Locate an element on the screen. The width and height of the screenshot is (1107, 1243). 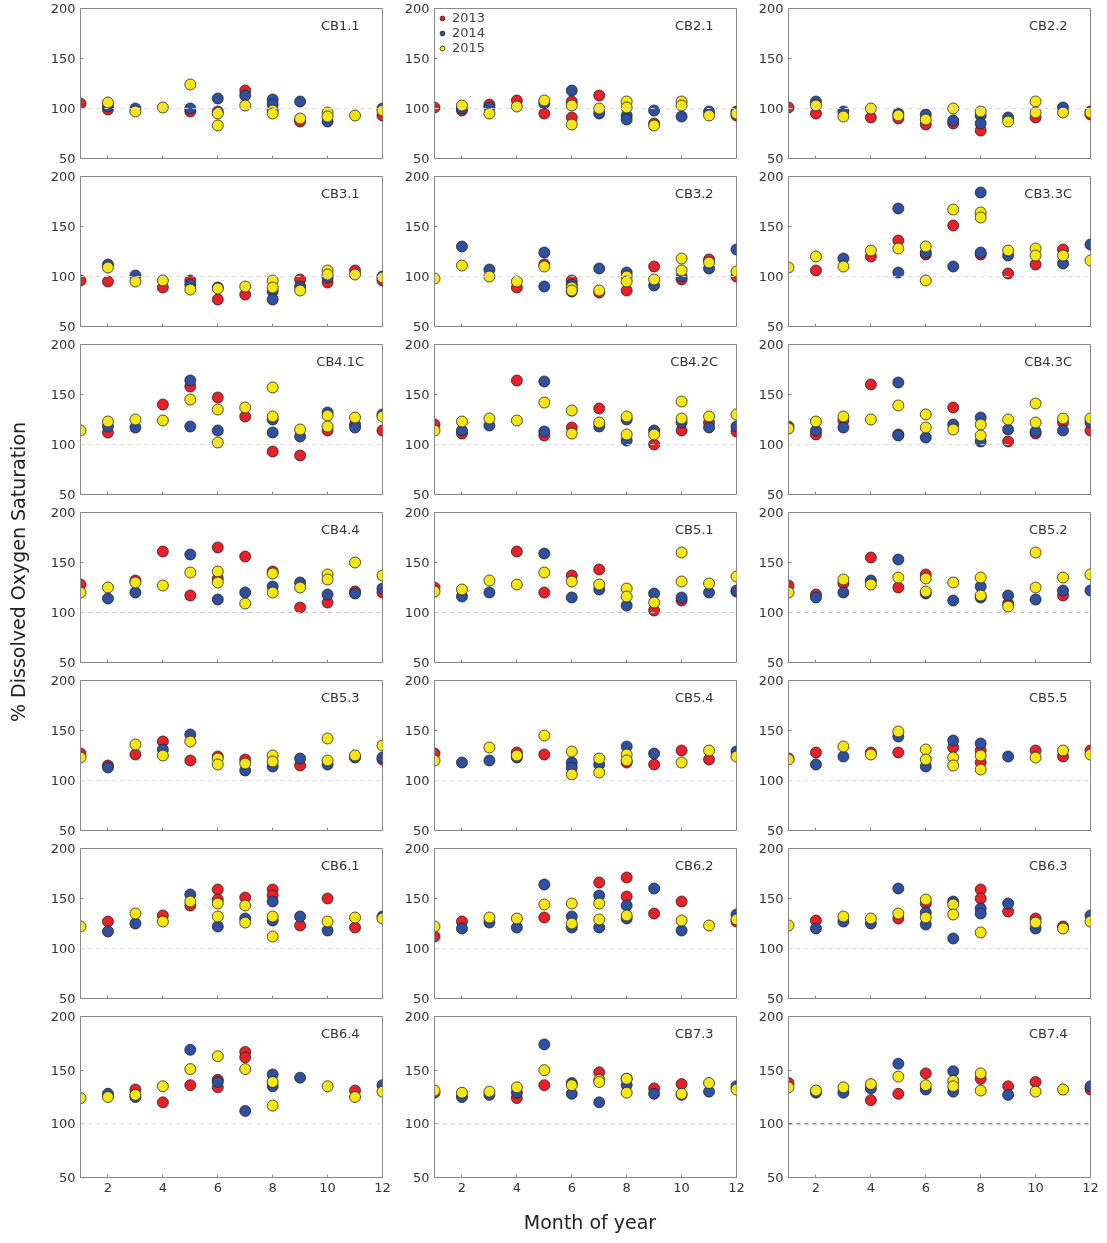
legend-label: 2015 is located at coordinates (469, 47).